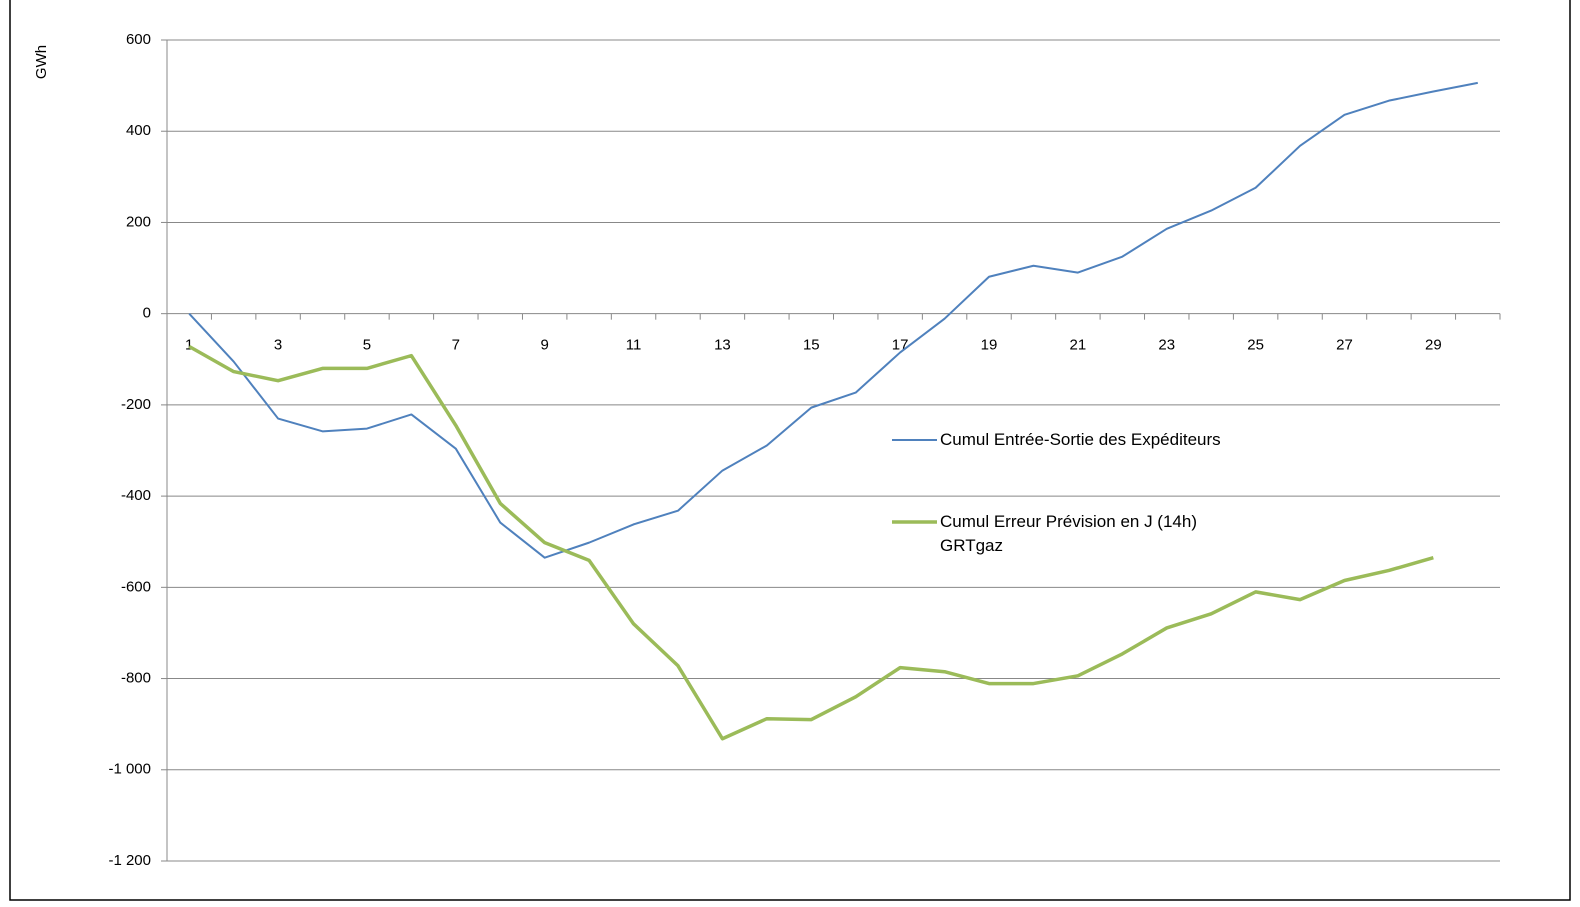 The image size is (1580, 907). I want to click on y-tick-label: -400, so click(136, 495).